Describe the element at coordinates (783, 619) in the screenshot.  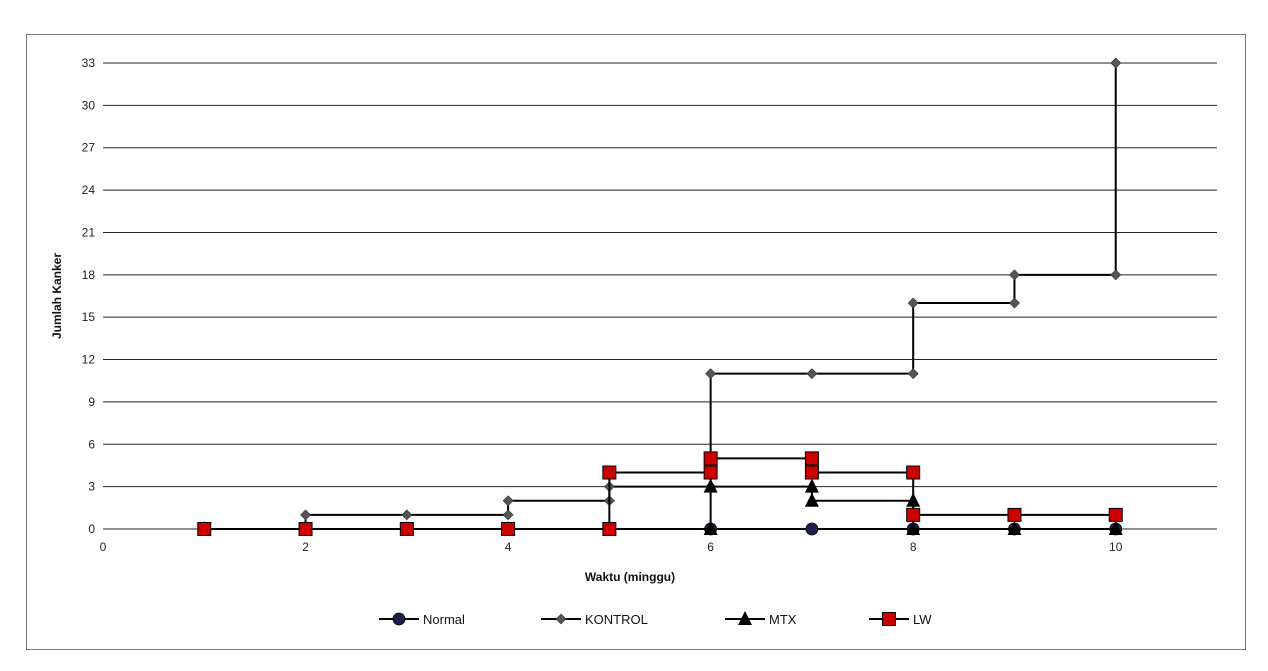
I see `legend-label: MTX` at that location.